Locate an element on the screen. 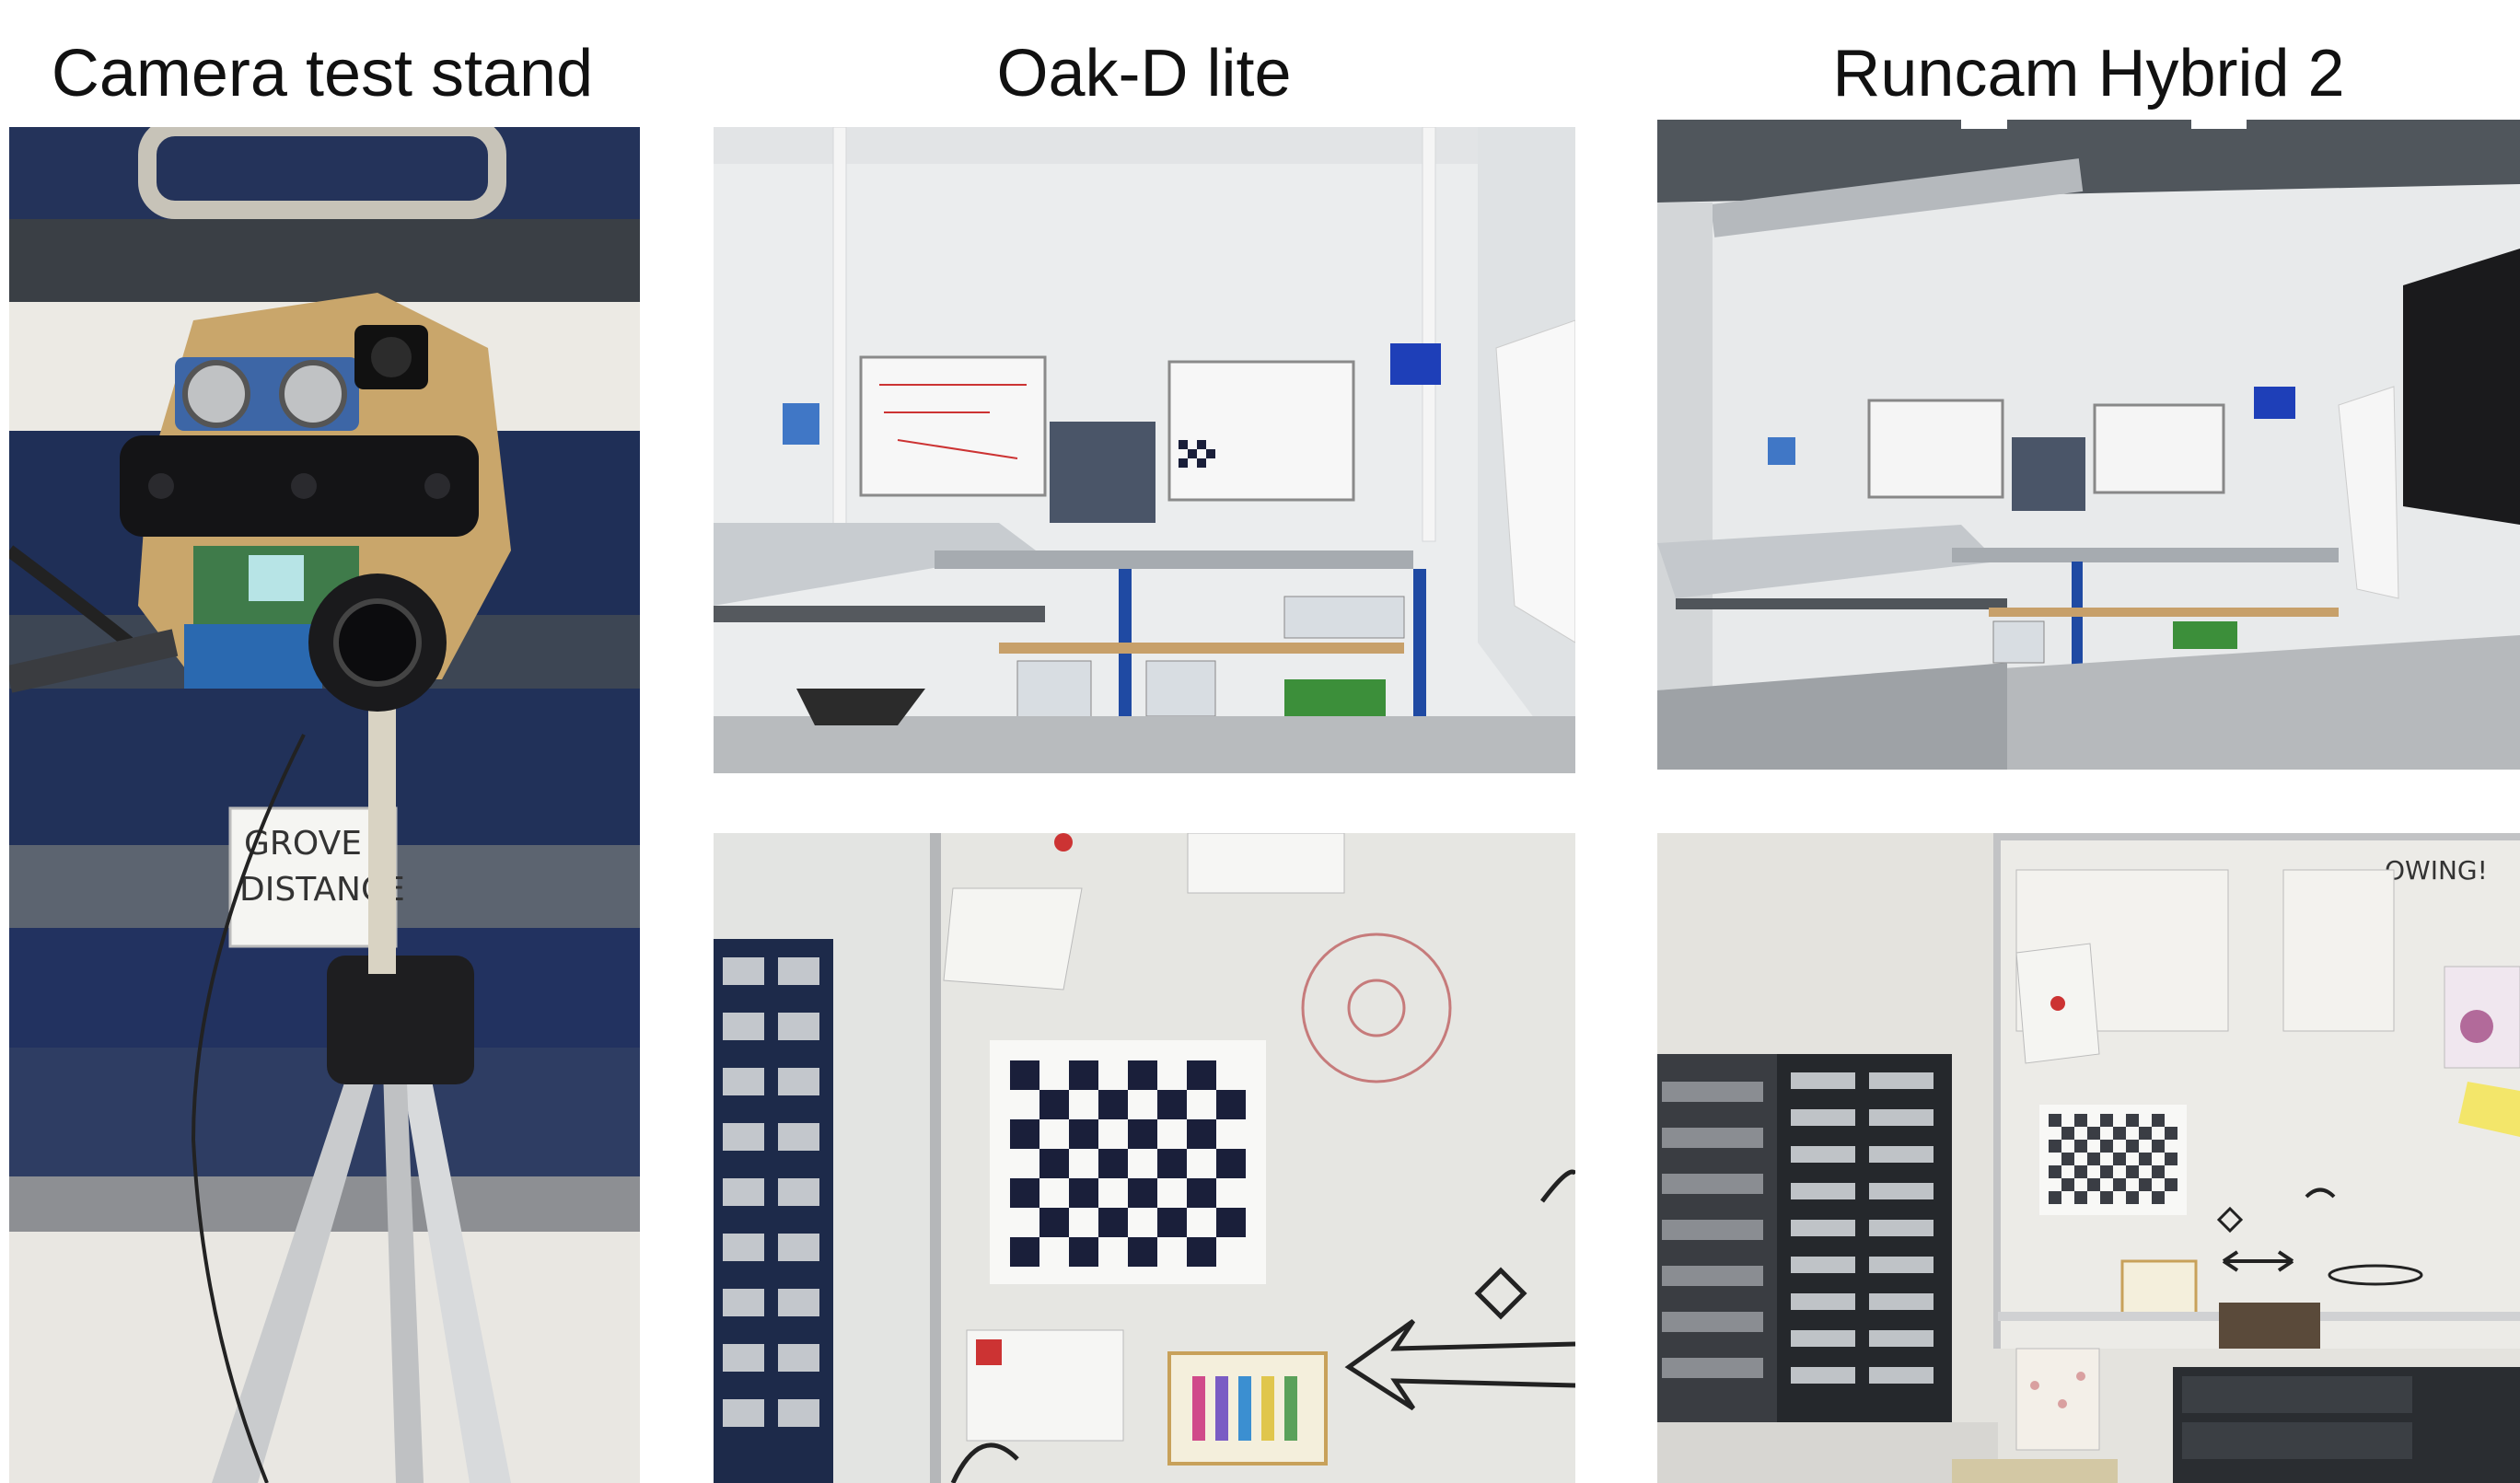 The height and width of the screenshot is (1483, 2520). svg-text: GROVE is located at coordinates (303, 844).